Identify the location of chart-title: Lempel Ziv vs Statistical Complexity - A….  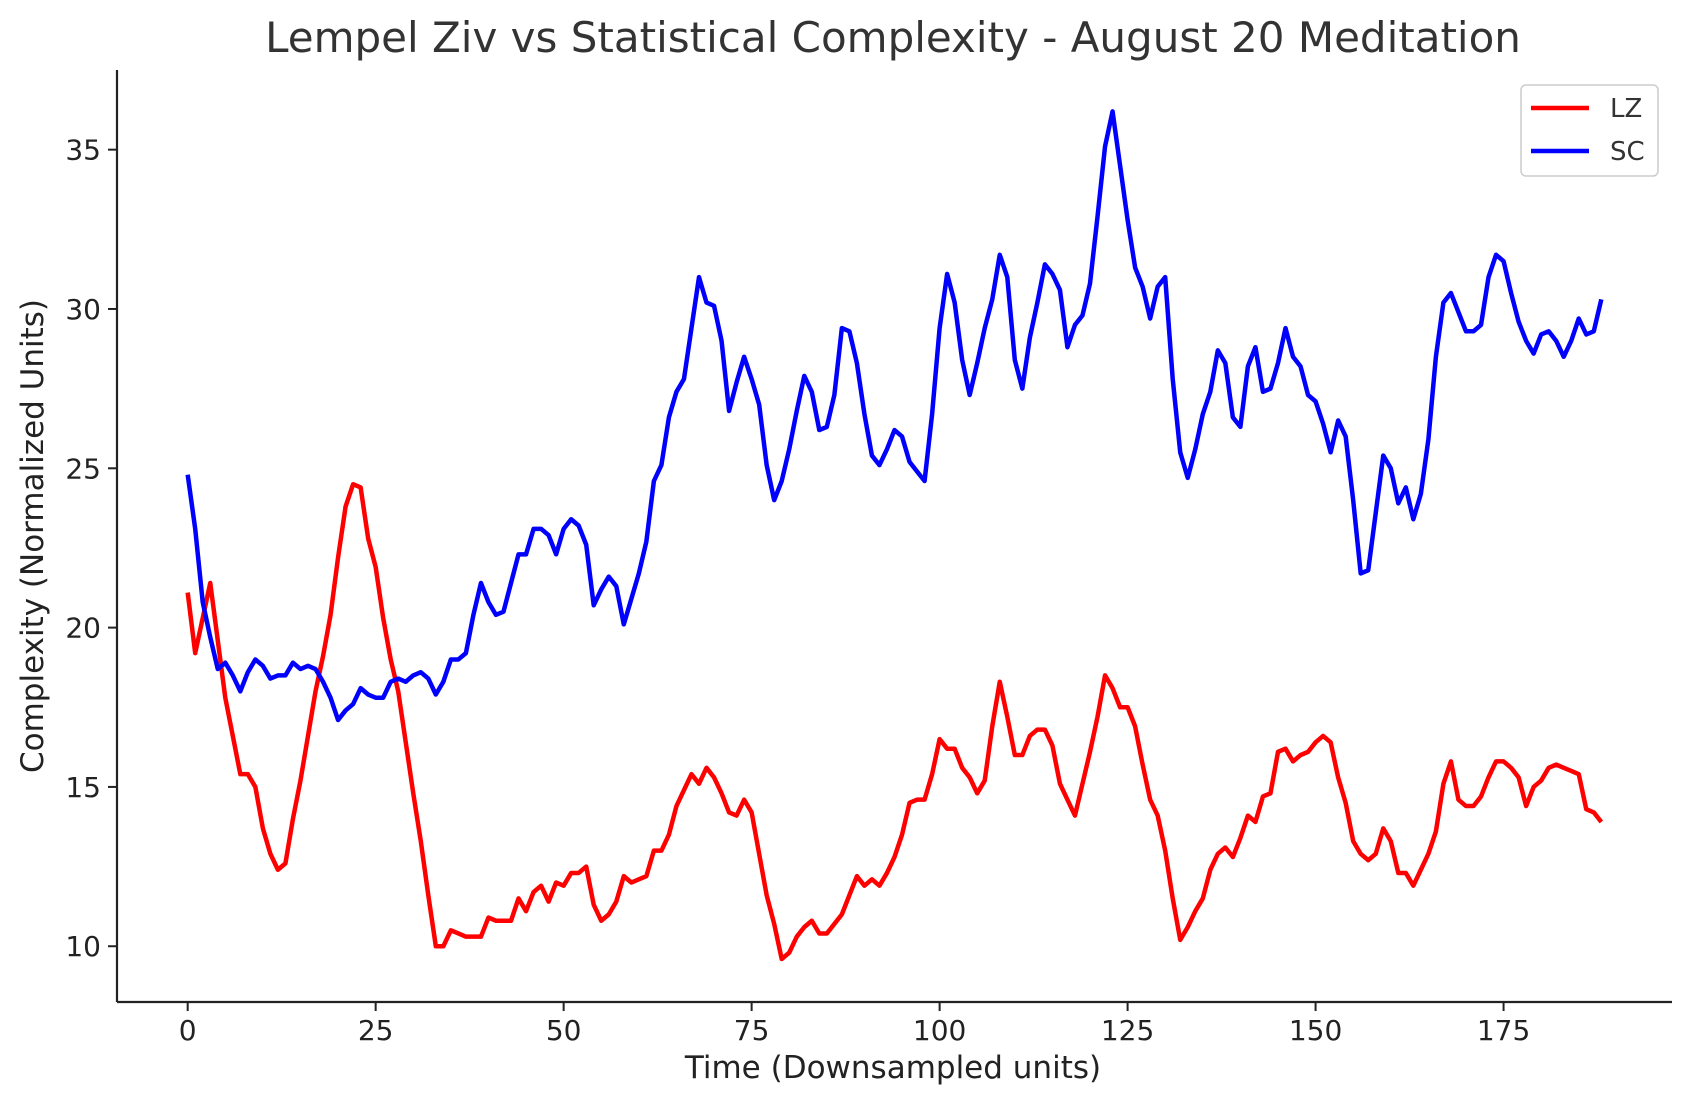
(893, 37).